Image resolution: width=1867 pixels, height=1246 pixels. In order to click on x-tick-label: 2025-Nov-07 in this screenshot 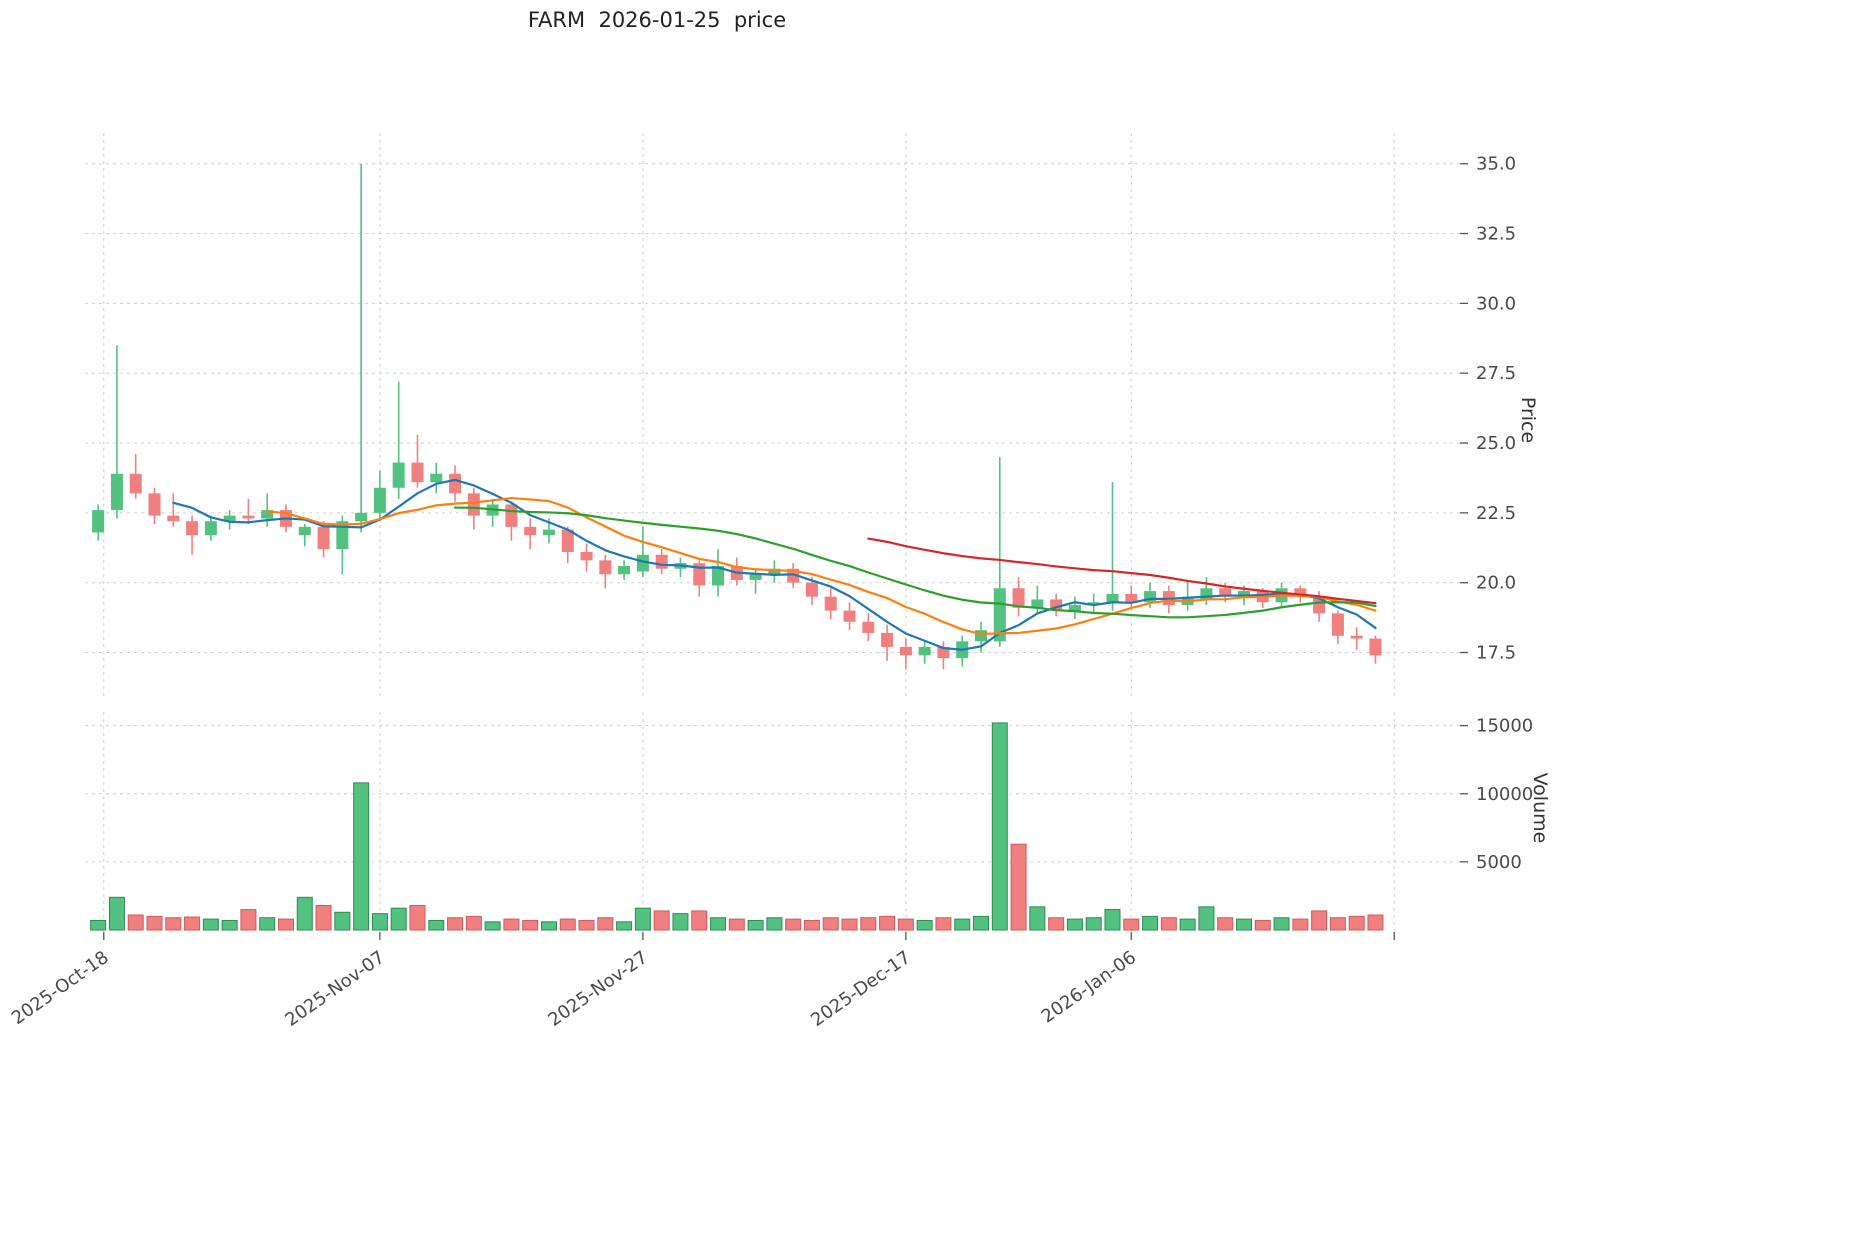, I will do `click(334, 989)`.